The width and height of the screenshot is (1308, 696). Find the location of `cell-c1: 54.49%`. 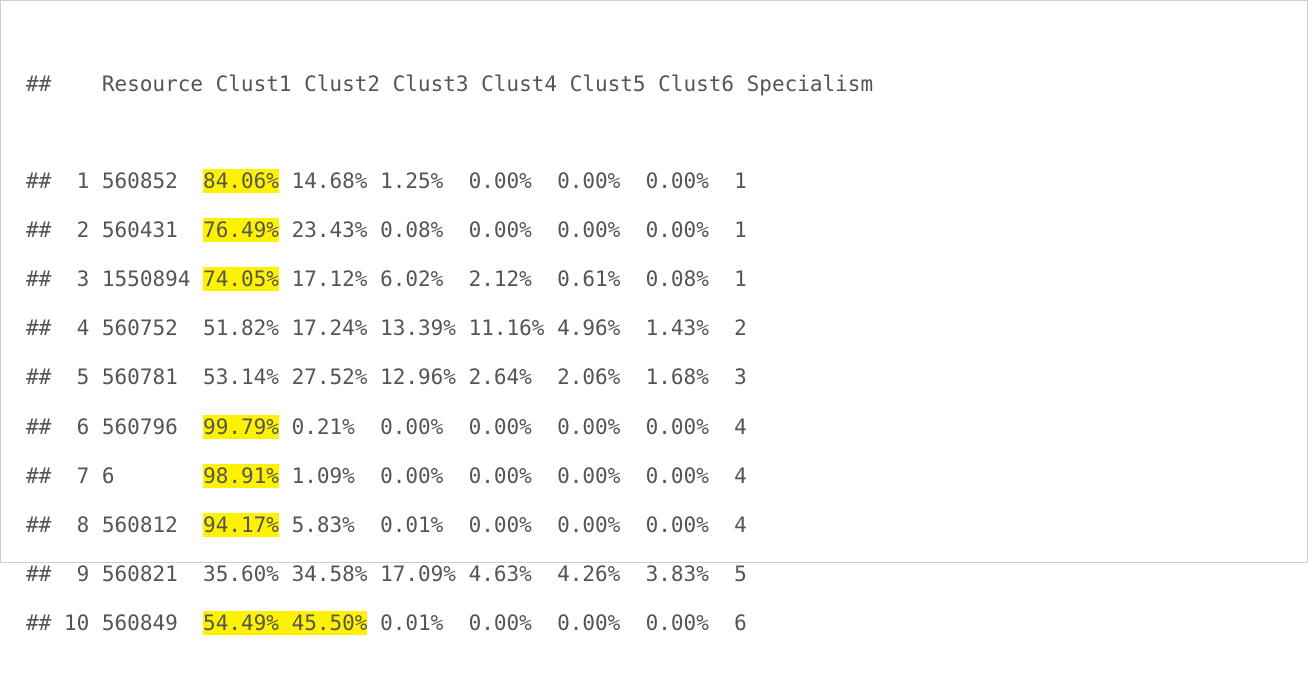

cell-c1: 54.49% is located at coordinates (241, 622).